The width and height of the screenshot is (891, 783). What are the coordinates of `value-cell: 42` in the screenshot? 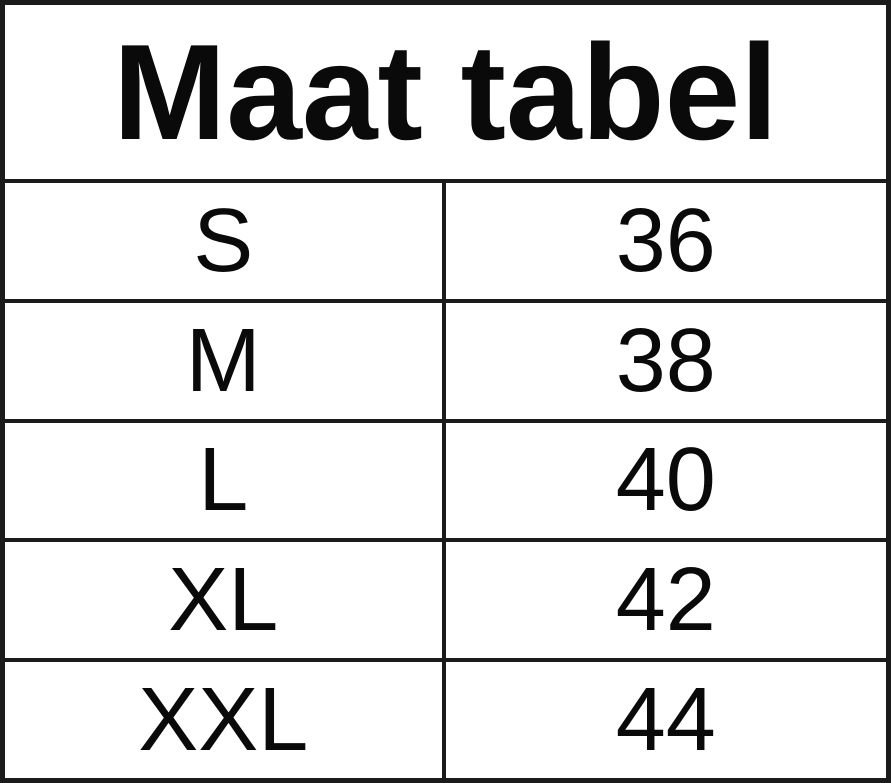 It's located at (665, 600).